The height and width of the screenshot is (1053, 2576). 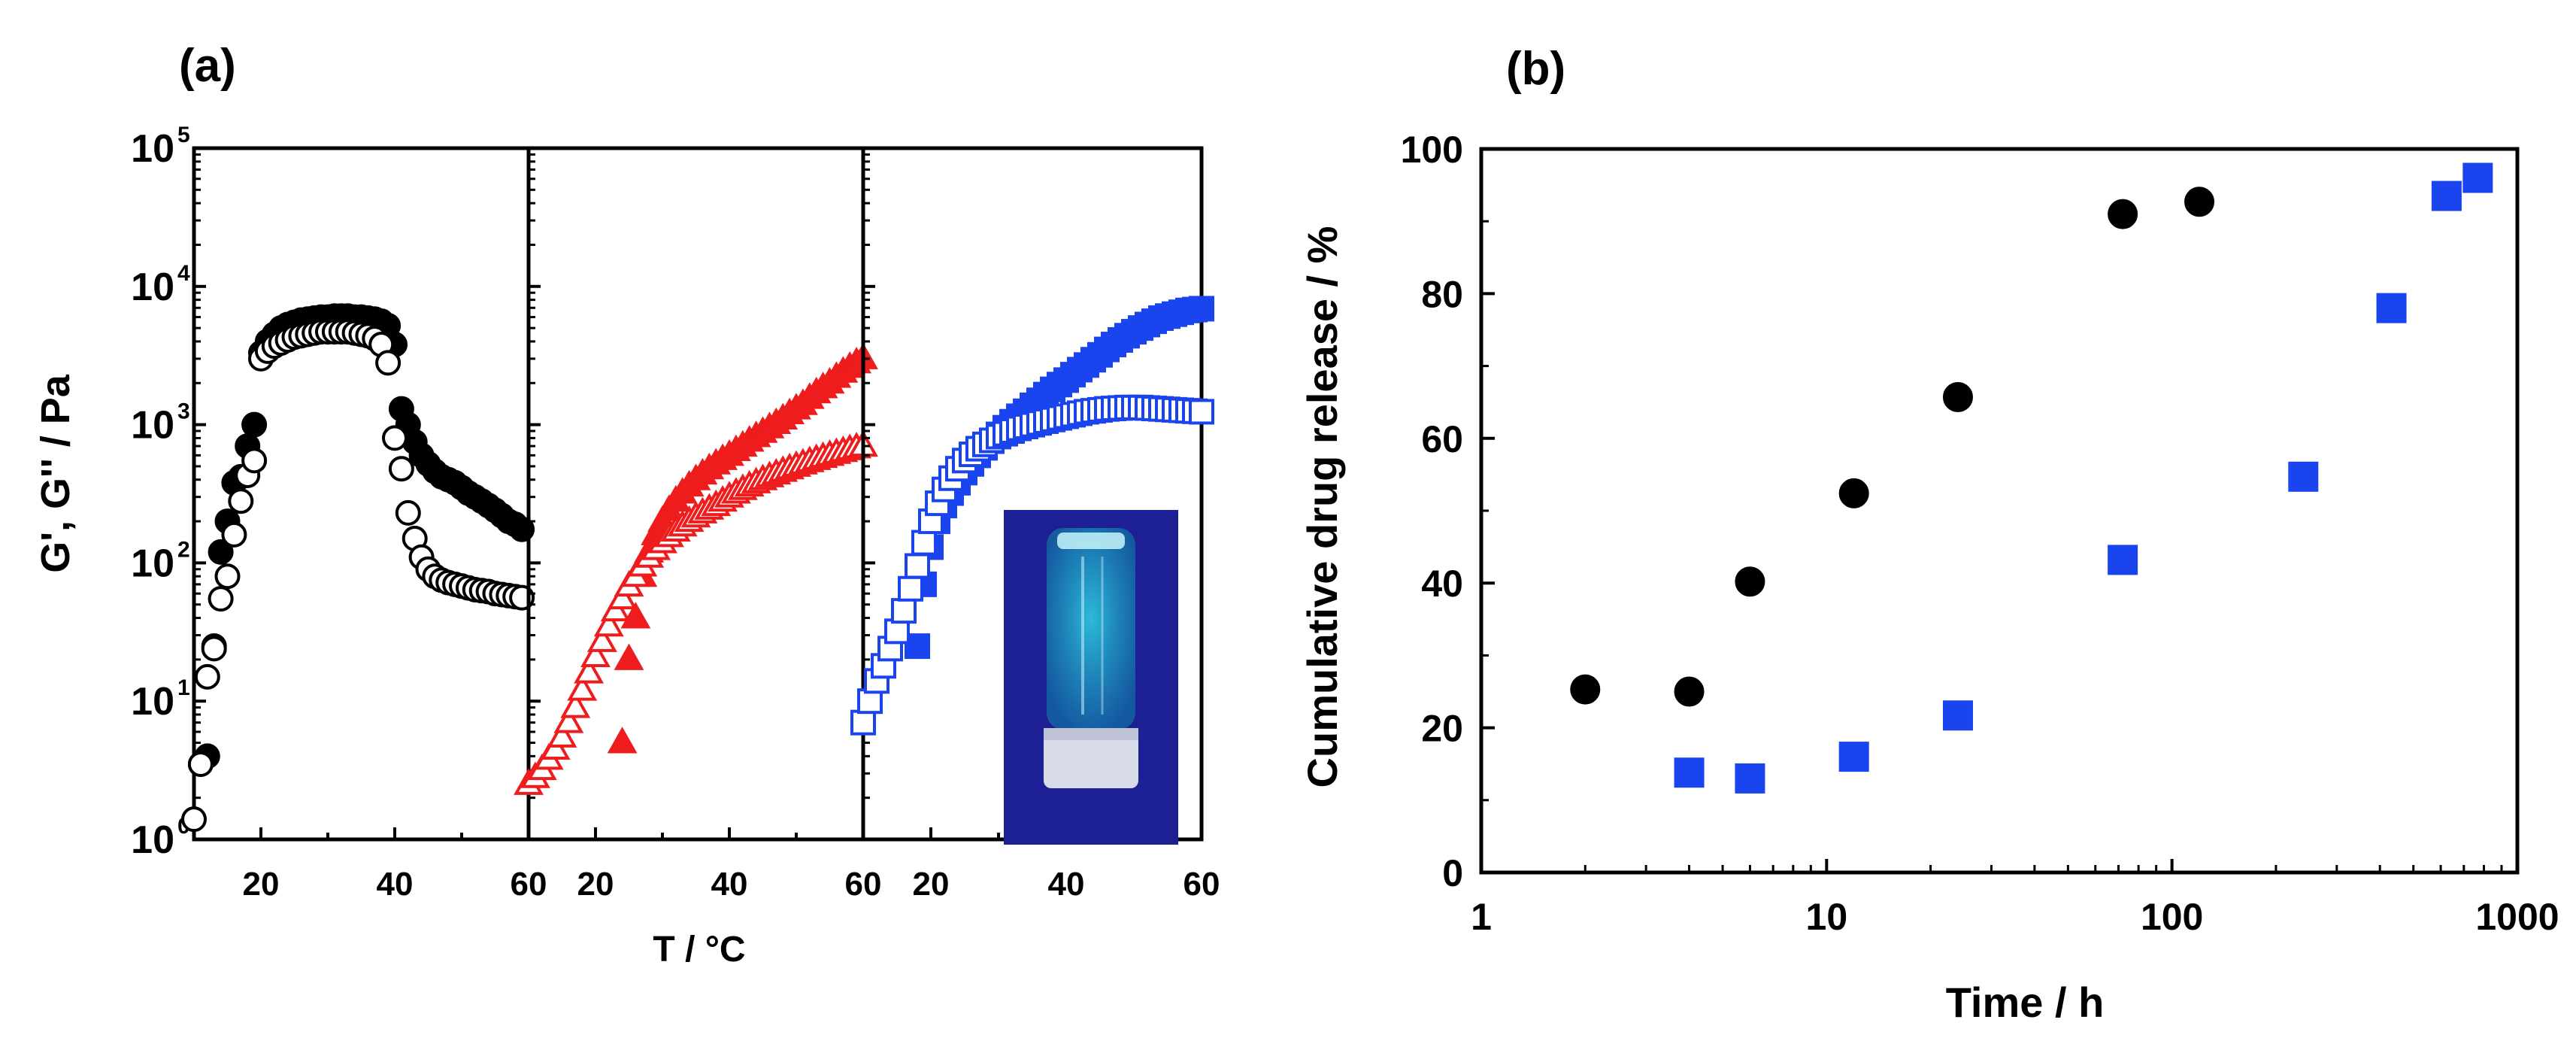 What do you see at coordinates (1442, 729) in the screenshot?
I see `y-tick-label: 20` at bounding box center [1442, 729].